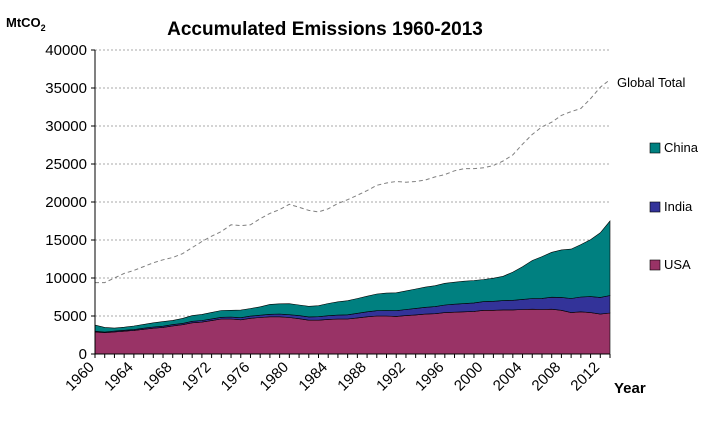 The height and width of the screenshot is (428, 722). Describe the element at coordinates (655, 265) in the screenshot. I see `legend-swatch-usa` at that location.